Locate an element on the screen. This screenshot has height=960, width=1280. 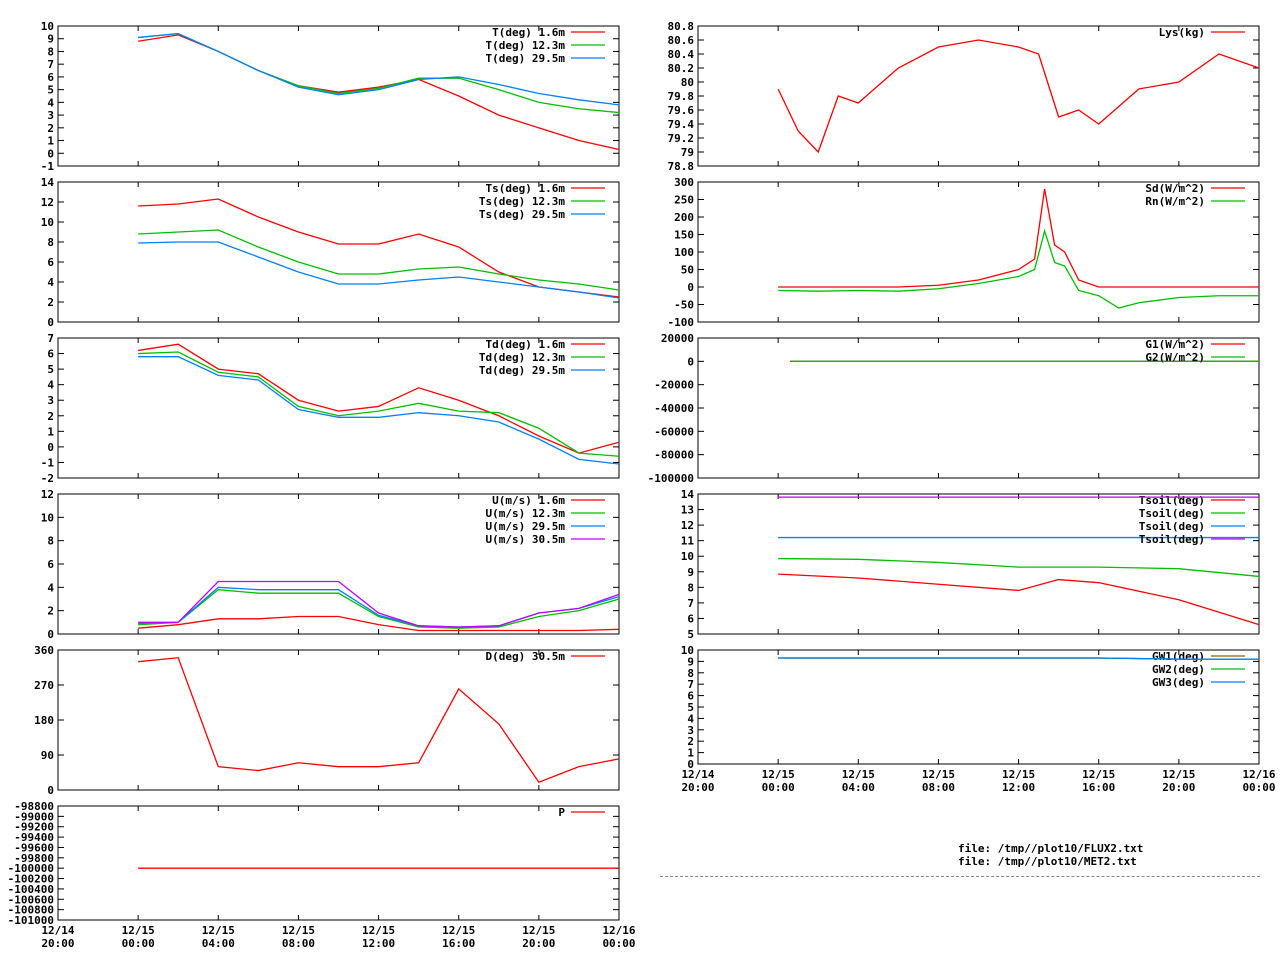
y-tick-label: -60000 is located at coordinates (674, 431).